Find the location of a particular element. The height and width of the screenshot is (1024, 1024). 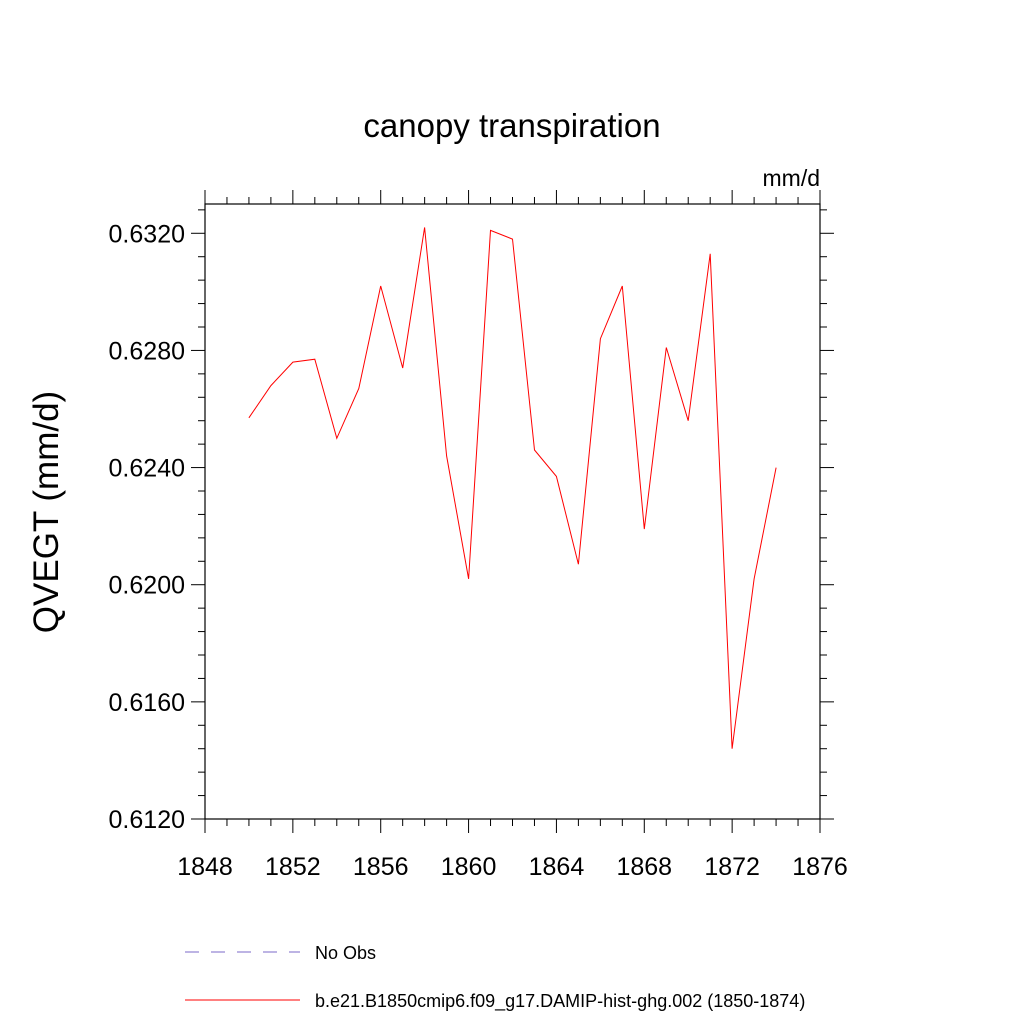

y-tick-label: 0.6120 is located at coordinates (147, 820).